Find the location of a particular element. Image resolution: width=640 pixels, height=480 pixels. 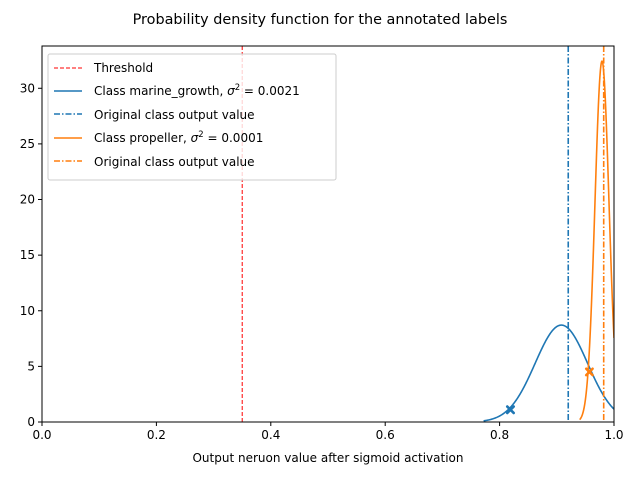

legend-label-original-1: Original class output value is located at coordinates (174, 115).